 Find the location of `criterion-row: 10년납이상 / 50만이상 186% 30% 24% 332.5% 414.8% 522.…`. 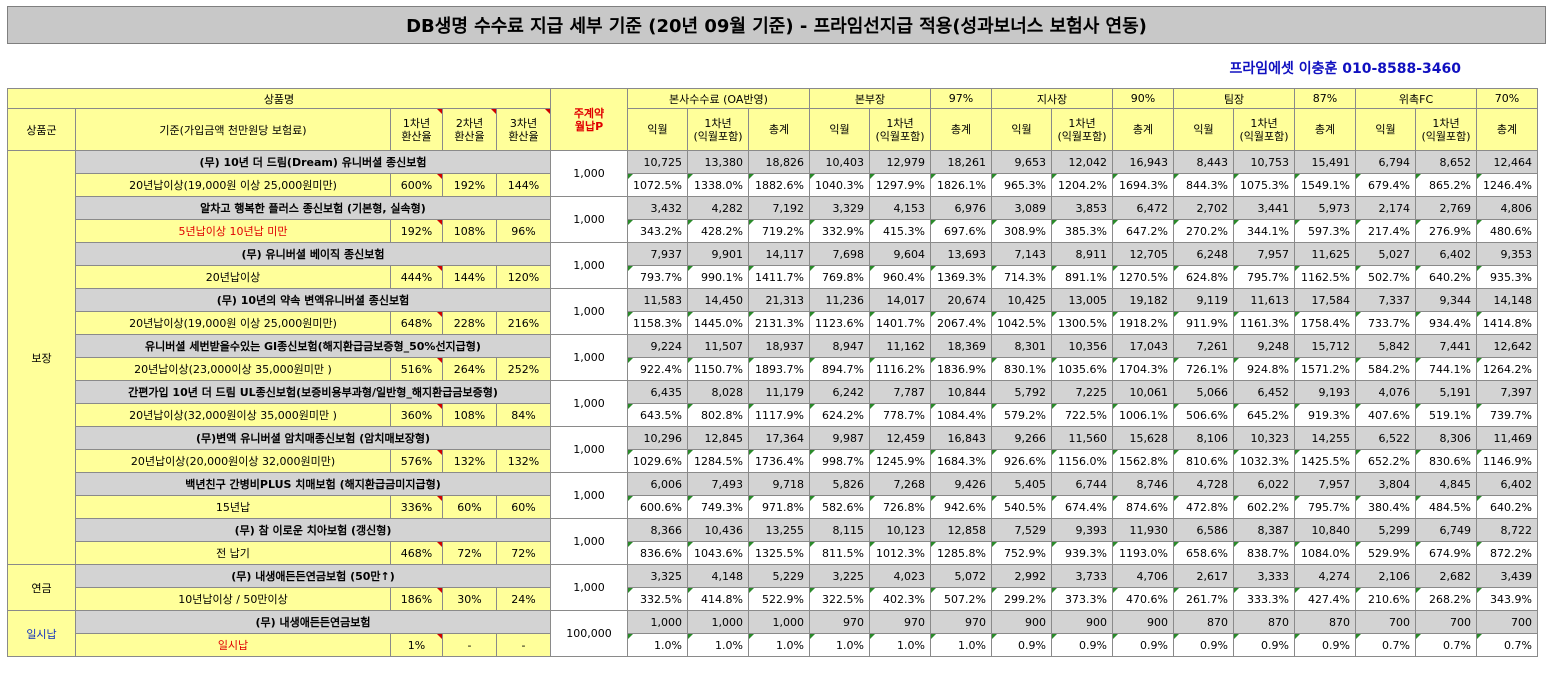

criterion-row: 10년납이상 / 50만이상 186% 30% 24% 332.5% 414.8% 522.… is located at coordinates (773, 599).